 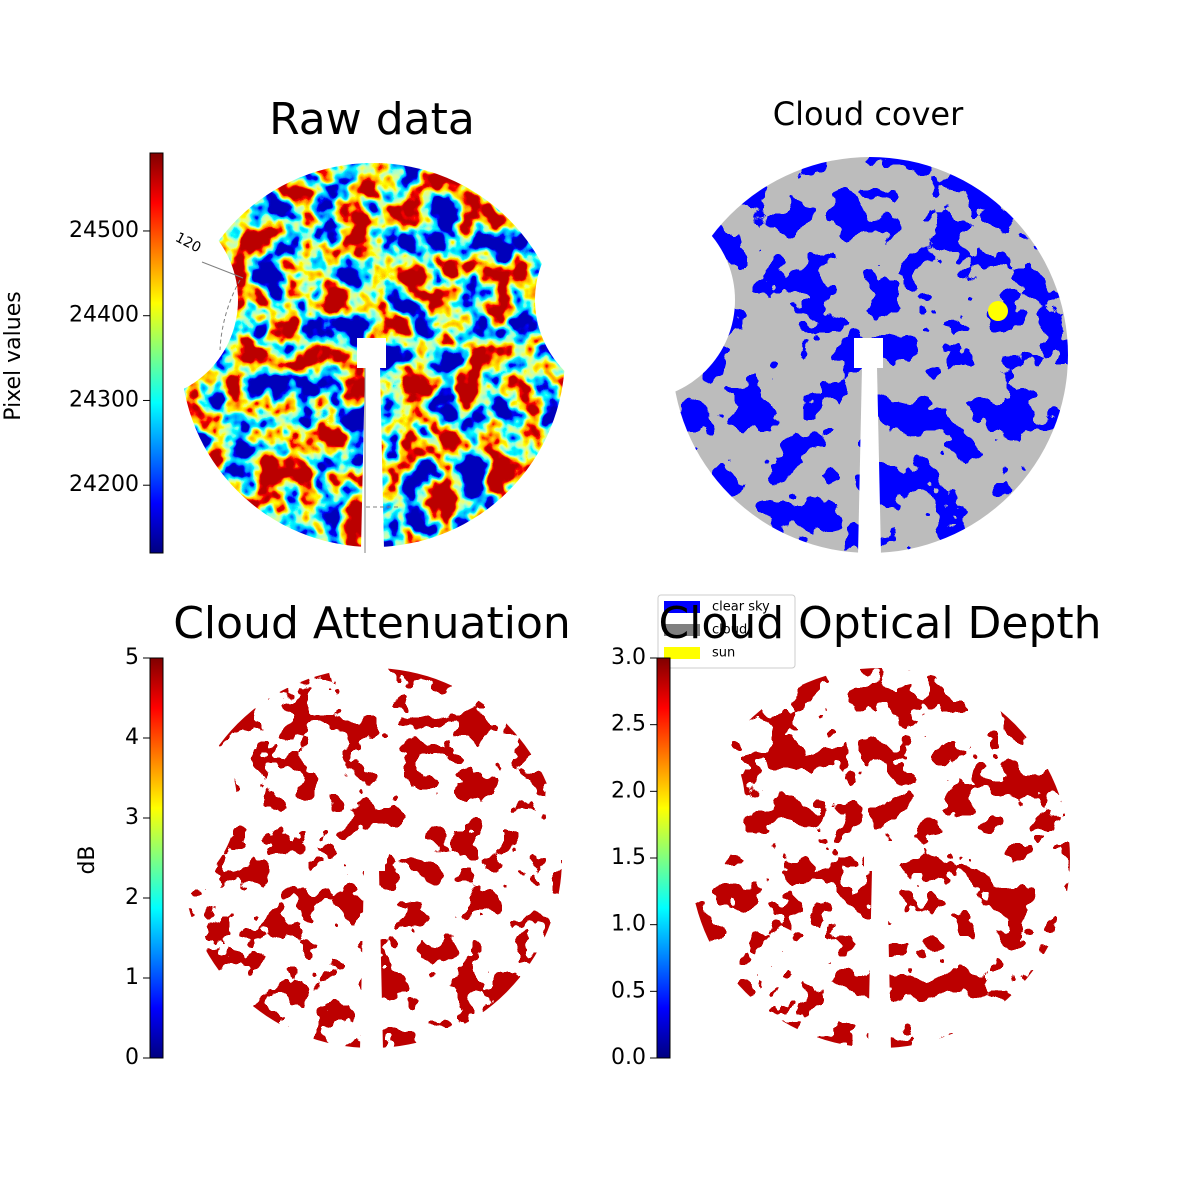 What do you see at coordinates (628, 857) in the screenshot?
I see `colorbar-tick-label: 1.5` at bounding box center [628, 857].